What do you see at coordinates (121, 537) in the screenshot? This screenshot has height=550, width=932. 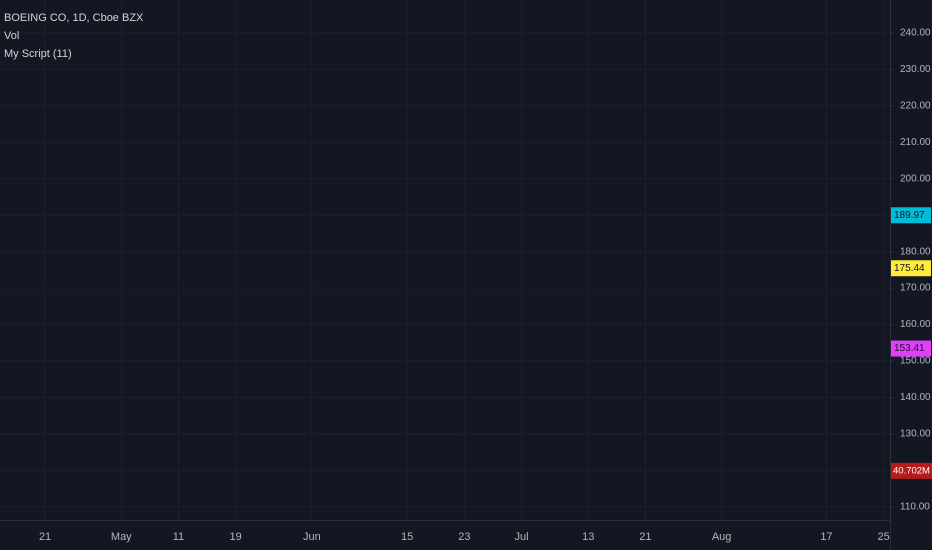 I see `x-tick-label: May` at bounding box center [121, 537].